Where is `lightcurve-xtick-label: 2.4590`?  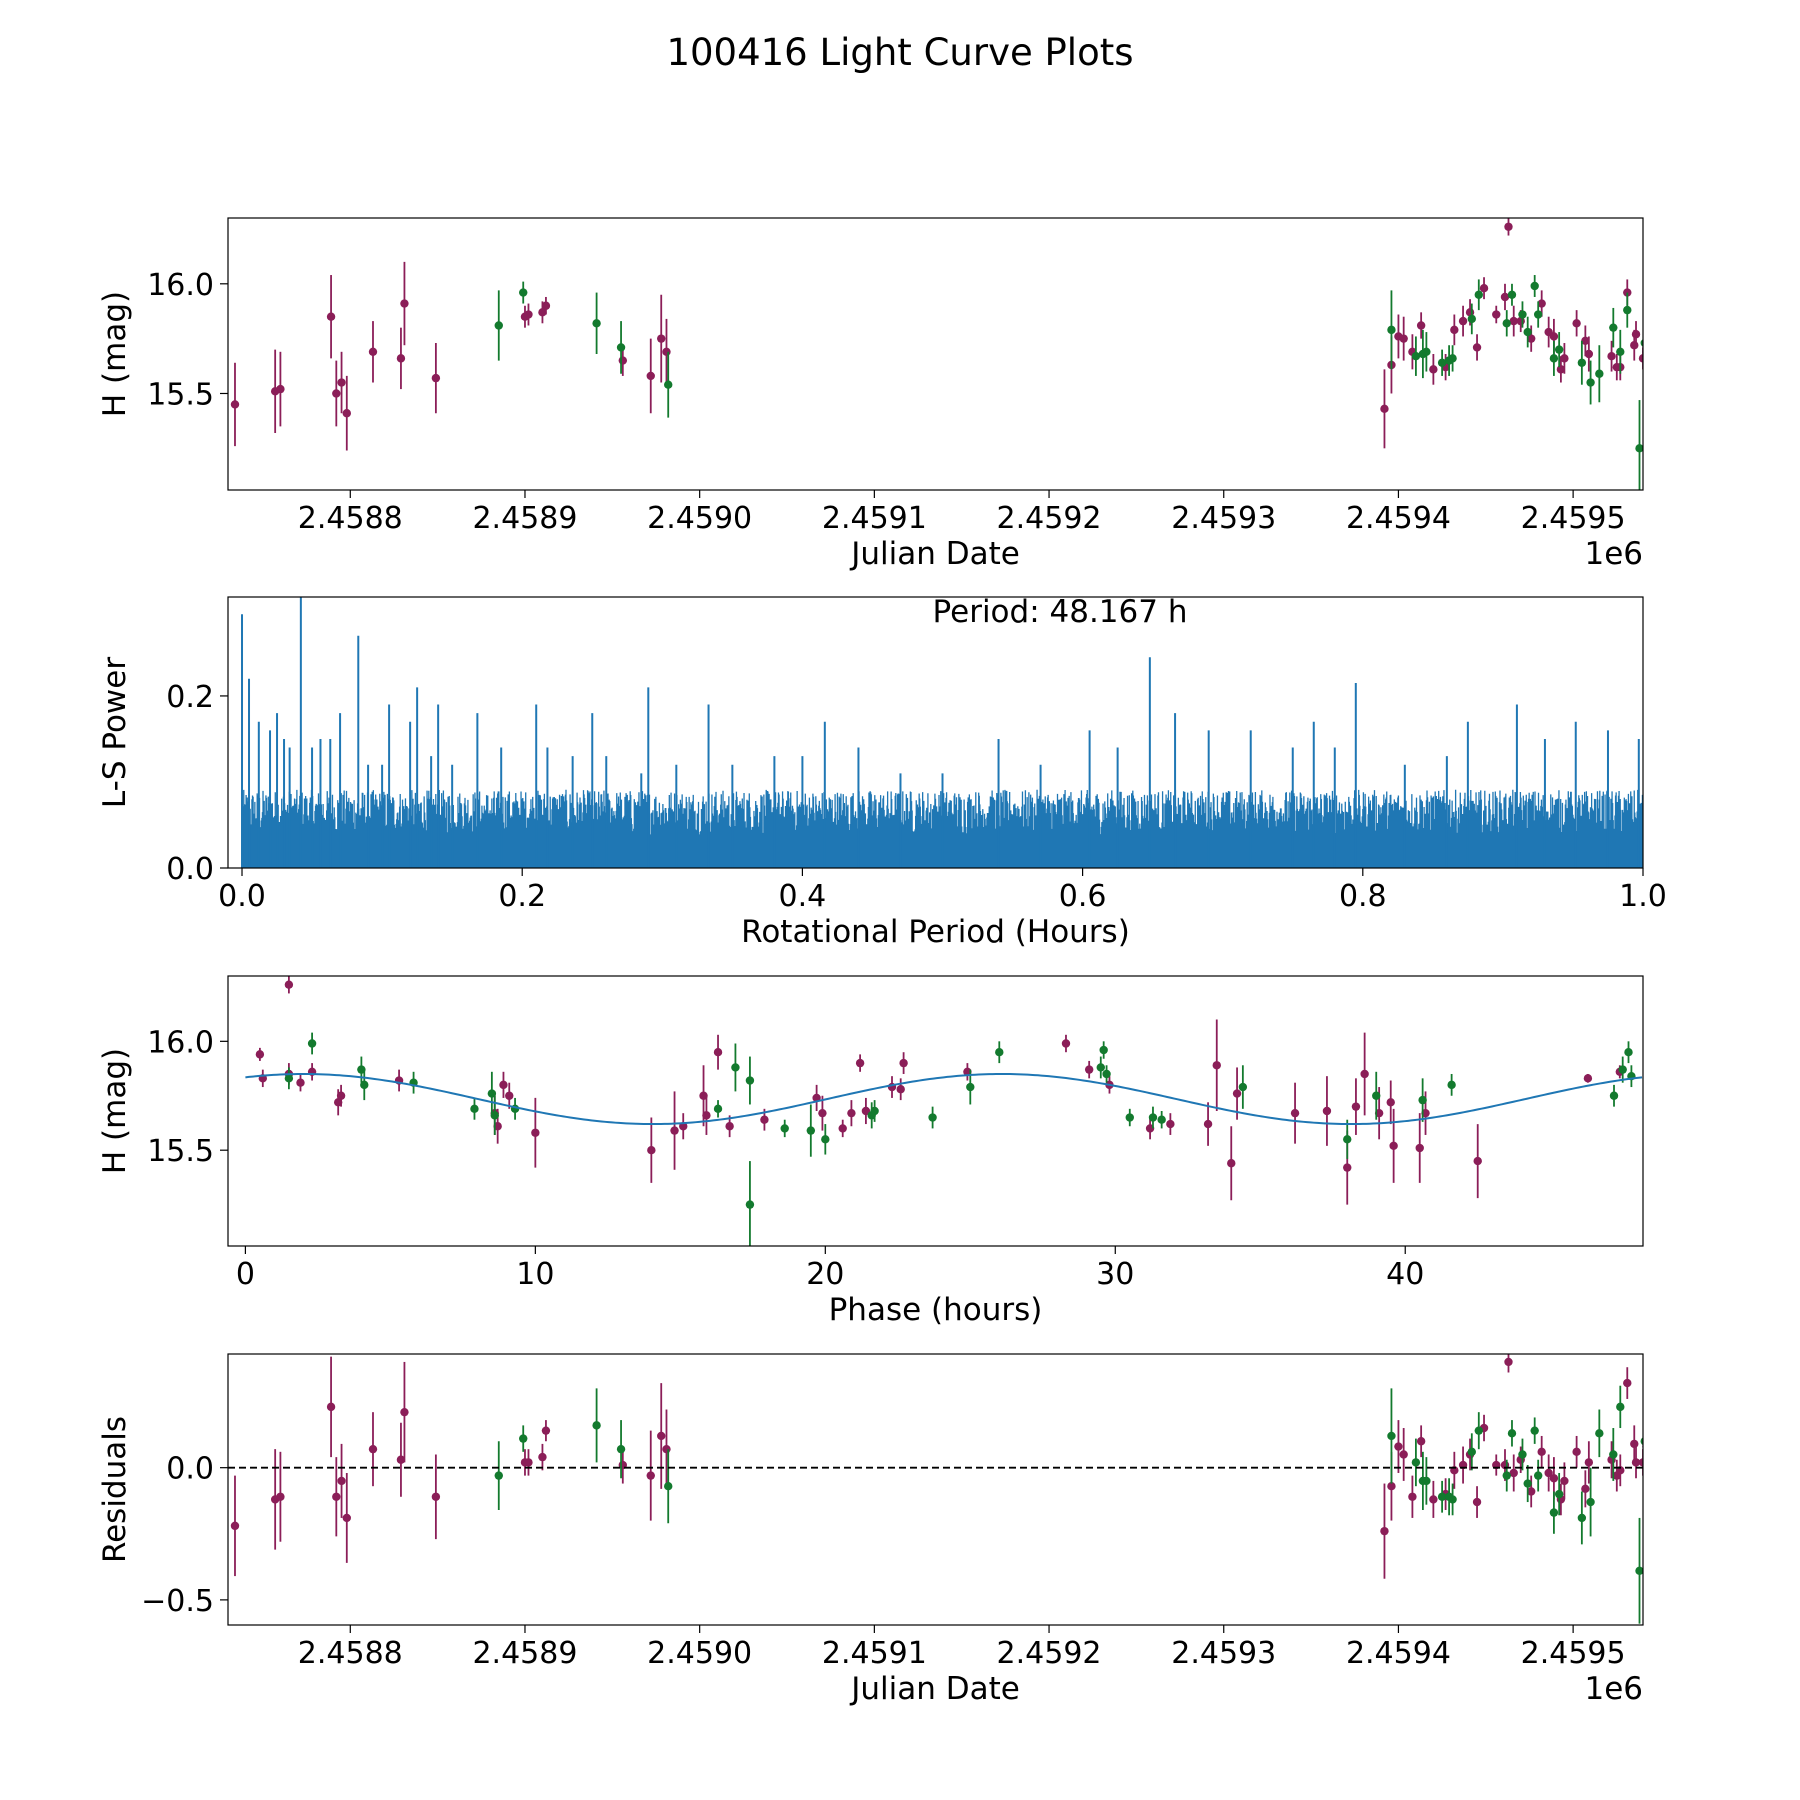 lightcurve-xtick-label: 2.4590 is located at coordinates (699, 518).